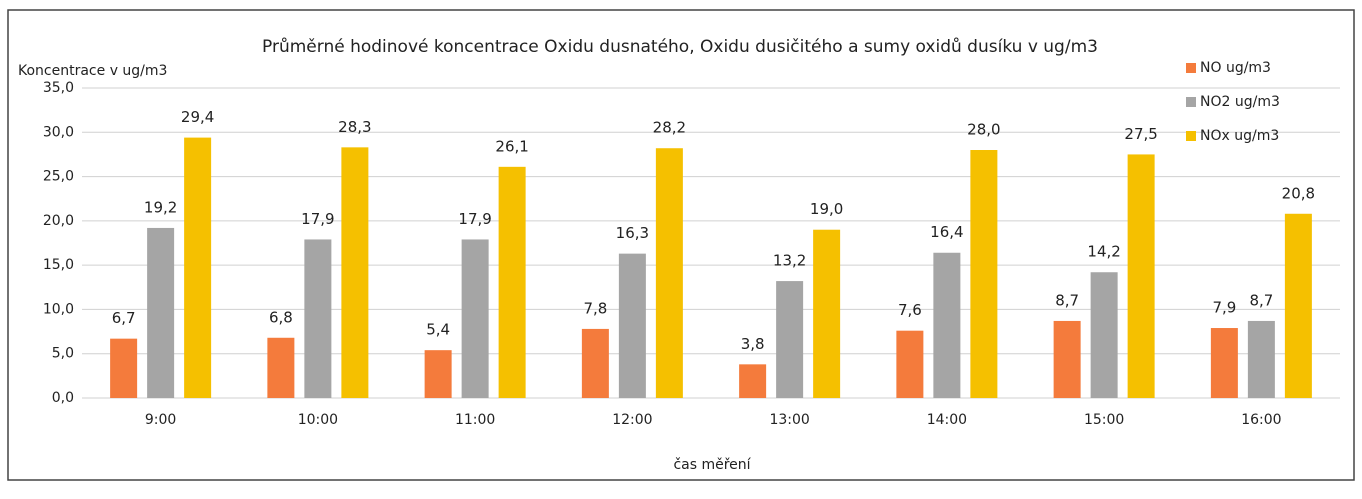  What do you see at coordinates (124, 318) in the screenshot?
I see `data-label: 6,7` at bounding box center [124, 318].